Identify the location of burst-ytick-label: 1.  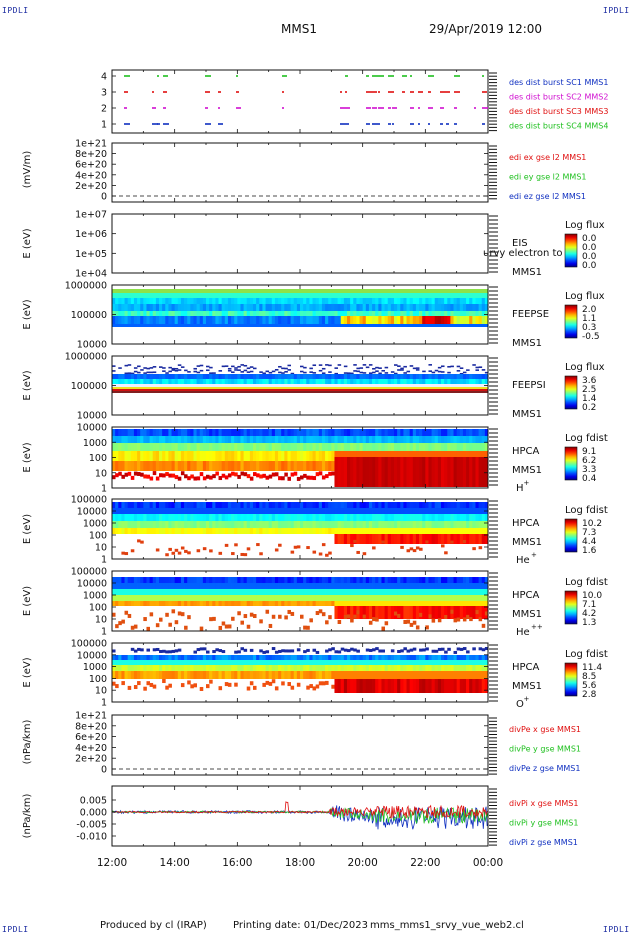
(104, 125).